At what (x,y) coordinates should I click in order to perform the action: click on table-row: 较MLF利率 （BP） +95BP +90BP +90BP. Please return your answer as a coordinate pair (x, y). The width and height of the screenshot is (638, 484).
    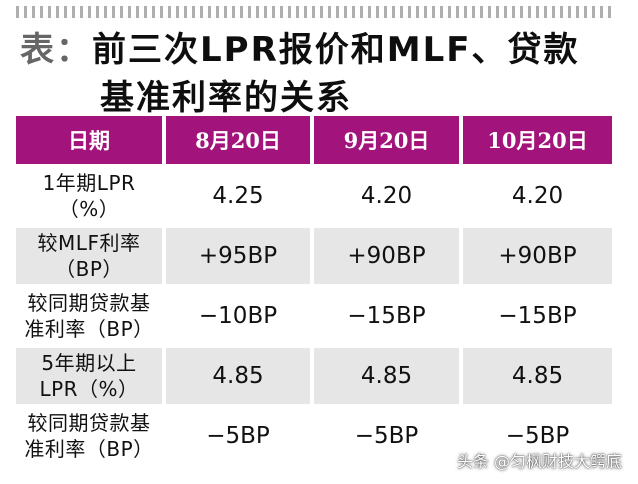
    Looking at the image, I should click on (314, 254).